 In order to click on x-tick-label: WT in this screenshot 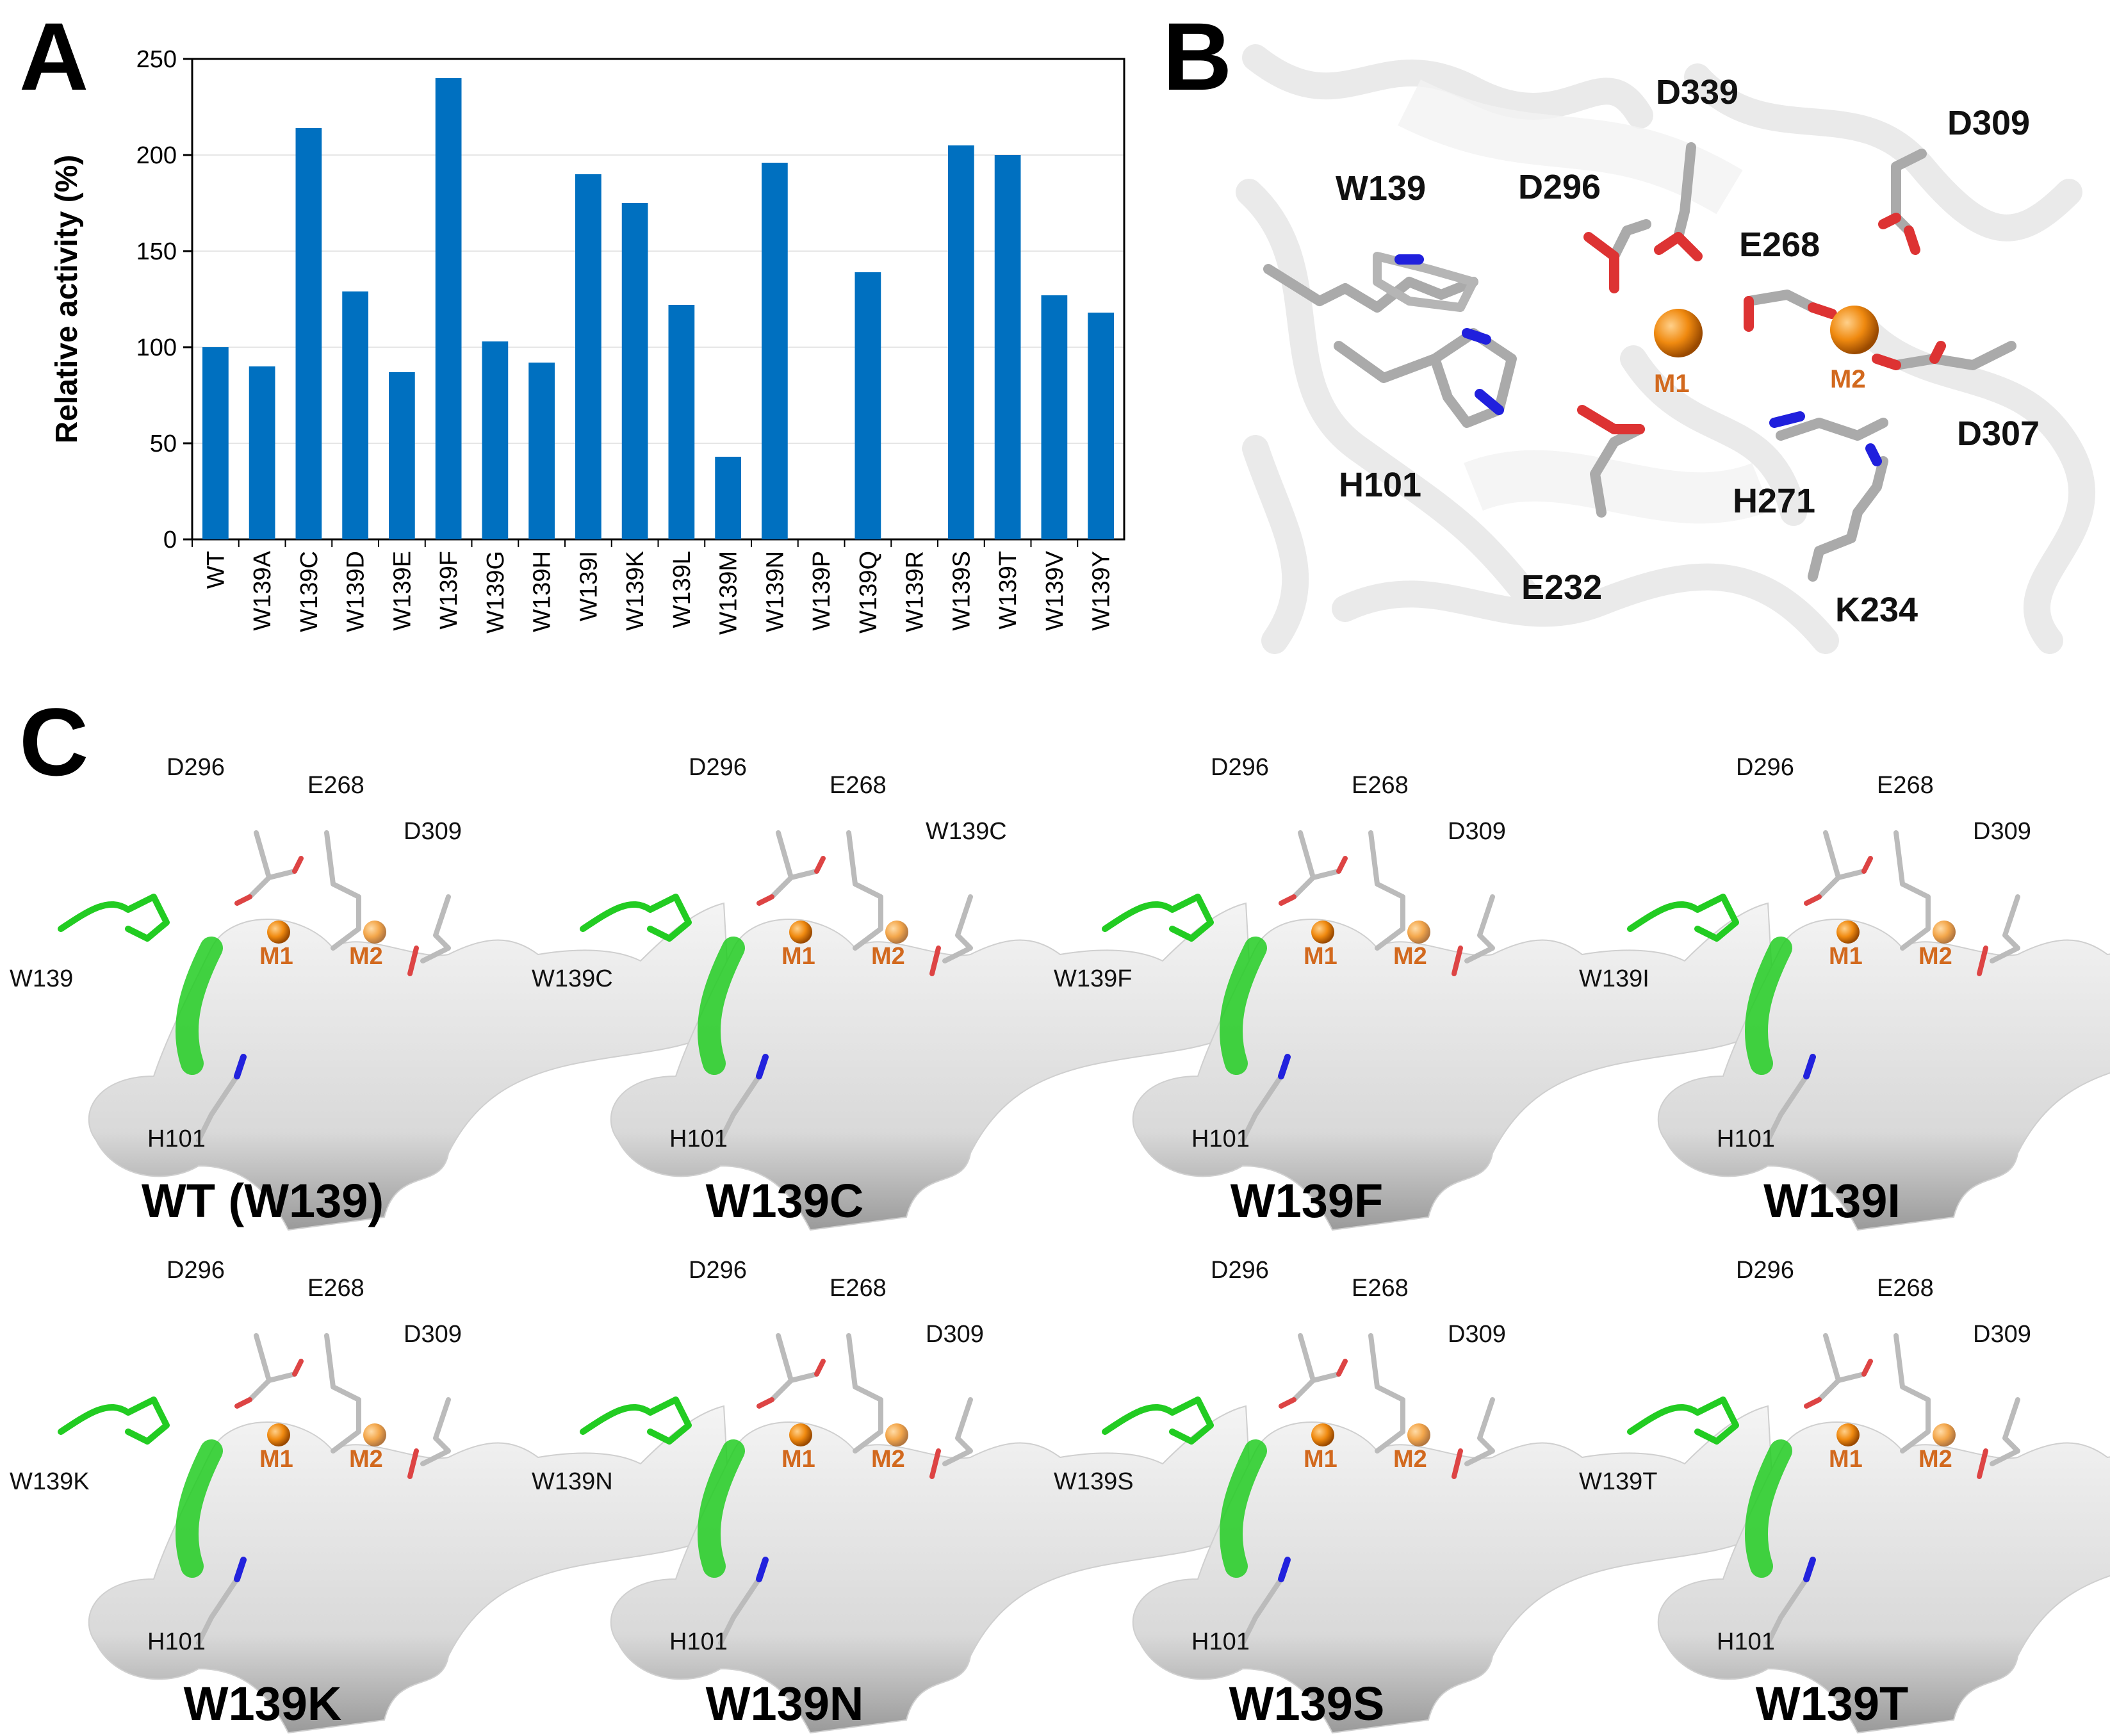, I will do `click(216, 570)`.